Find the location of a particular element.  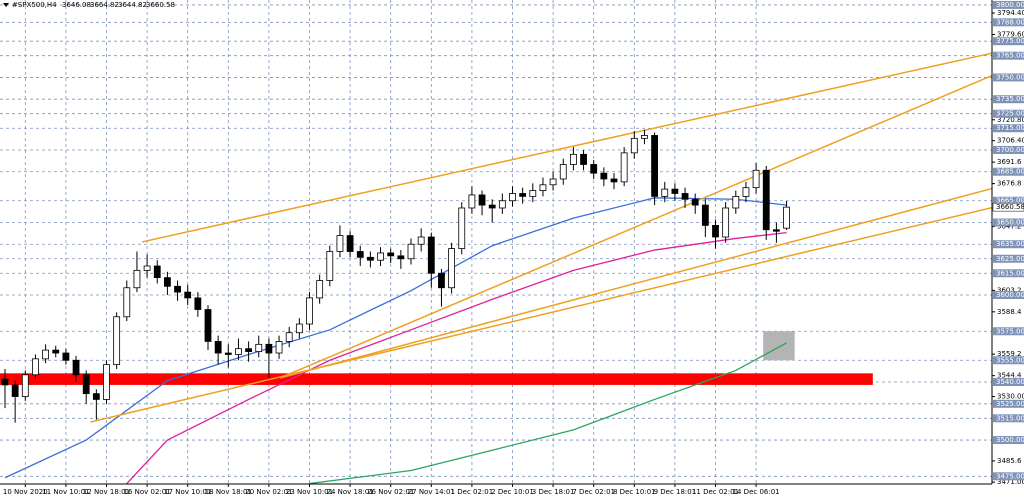

level-label: 3725.00 is located at coordinates (1010, 114).